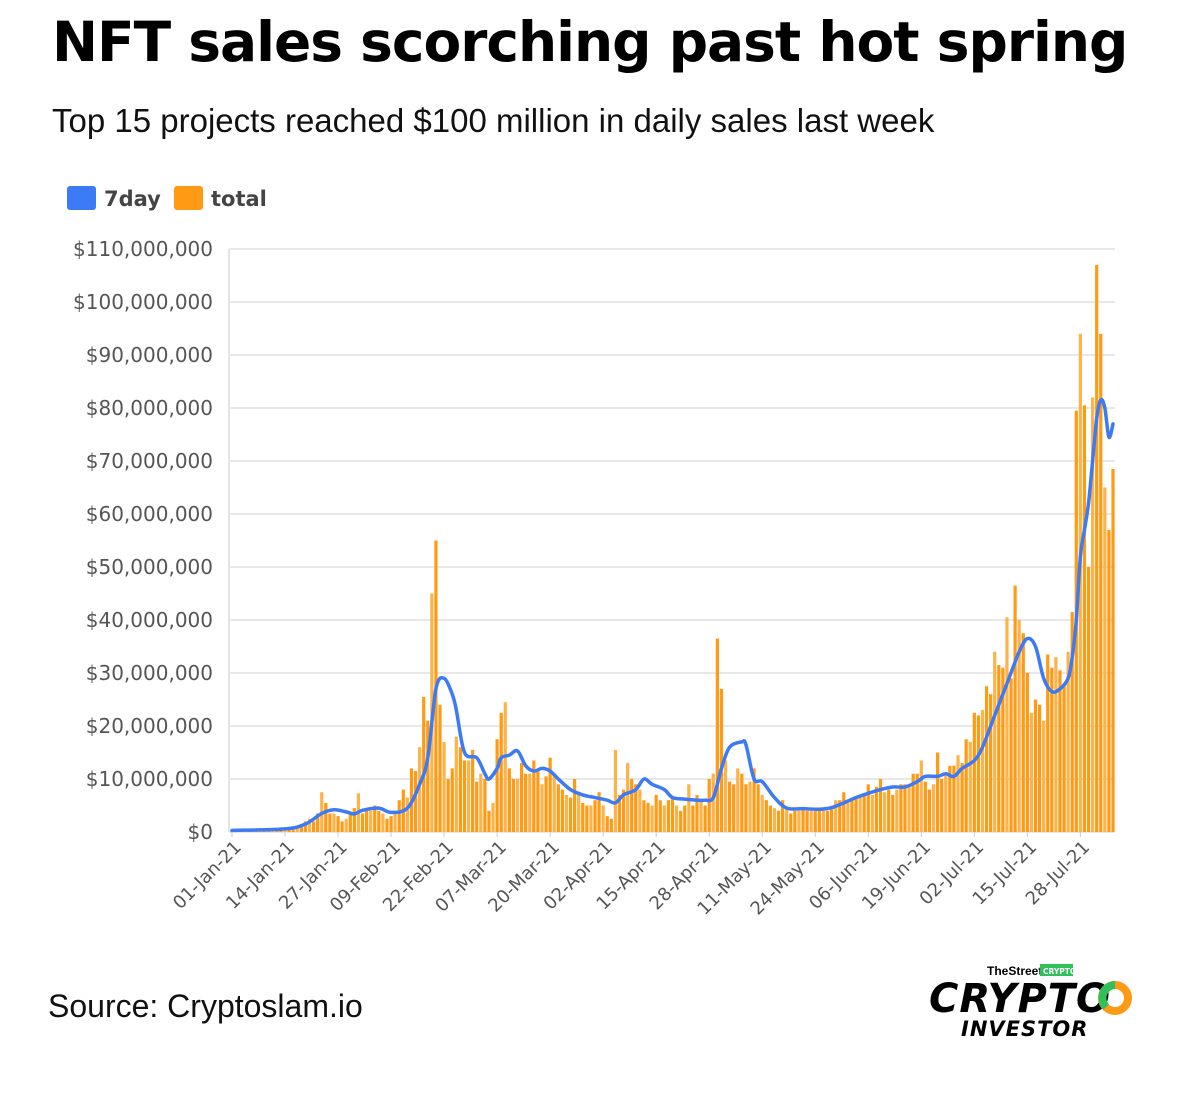 This screenshot has width=1200, height=1094. What do you see at coordinates (188, 198) in the screenshot?
I see `legend-swatch-total` at bounding box center [188, 198].